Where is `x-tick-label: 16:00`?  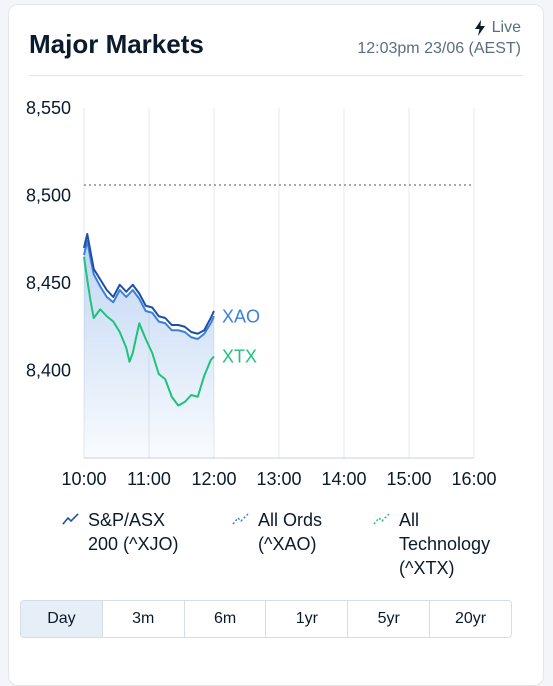 x-tick-label: 16:00 is located at coordinates (473, 479).